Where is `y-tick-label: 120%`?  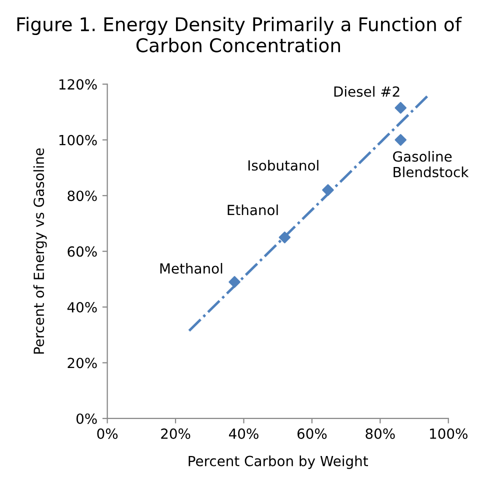 y-tick-label: 120% is located at coordinates (78, 84).